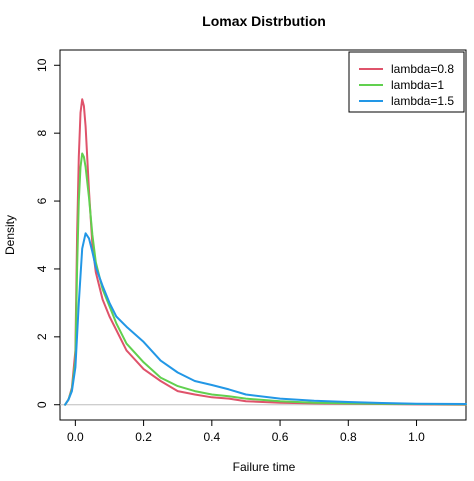  What do you see at coordinates (42, 336) in the screenshot?
I see `y-tick-label: 2` at bounding box center [42, 336].